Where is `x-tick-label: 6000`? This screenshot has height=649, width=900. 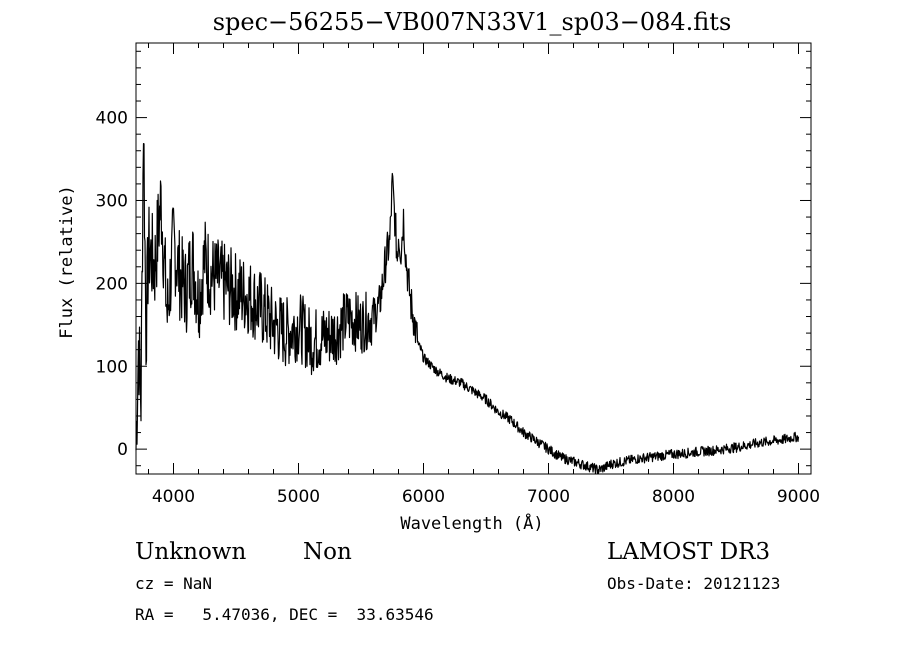 x-tick-label: 6000 is located at coordinates (423, 497).